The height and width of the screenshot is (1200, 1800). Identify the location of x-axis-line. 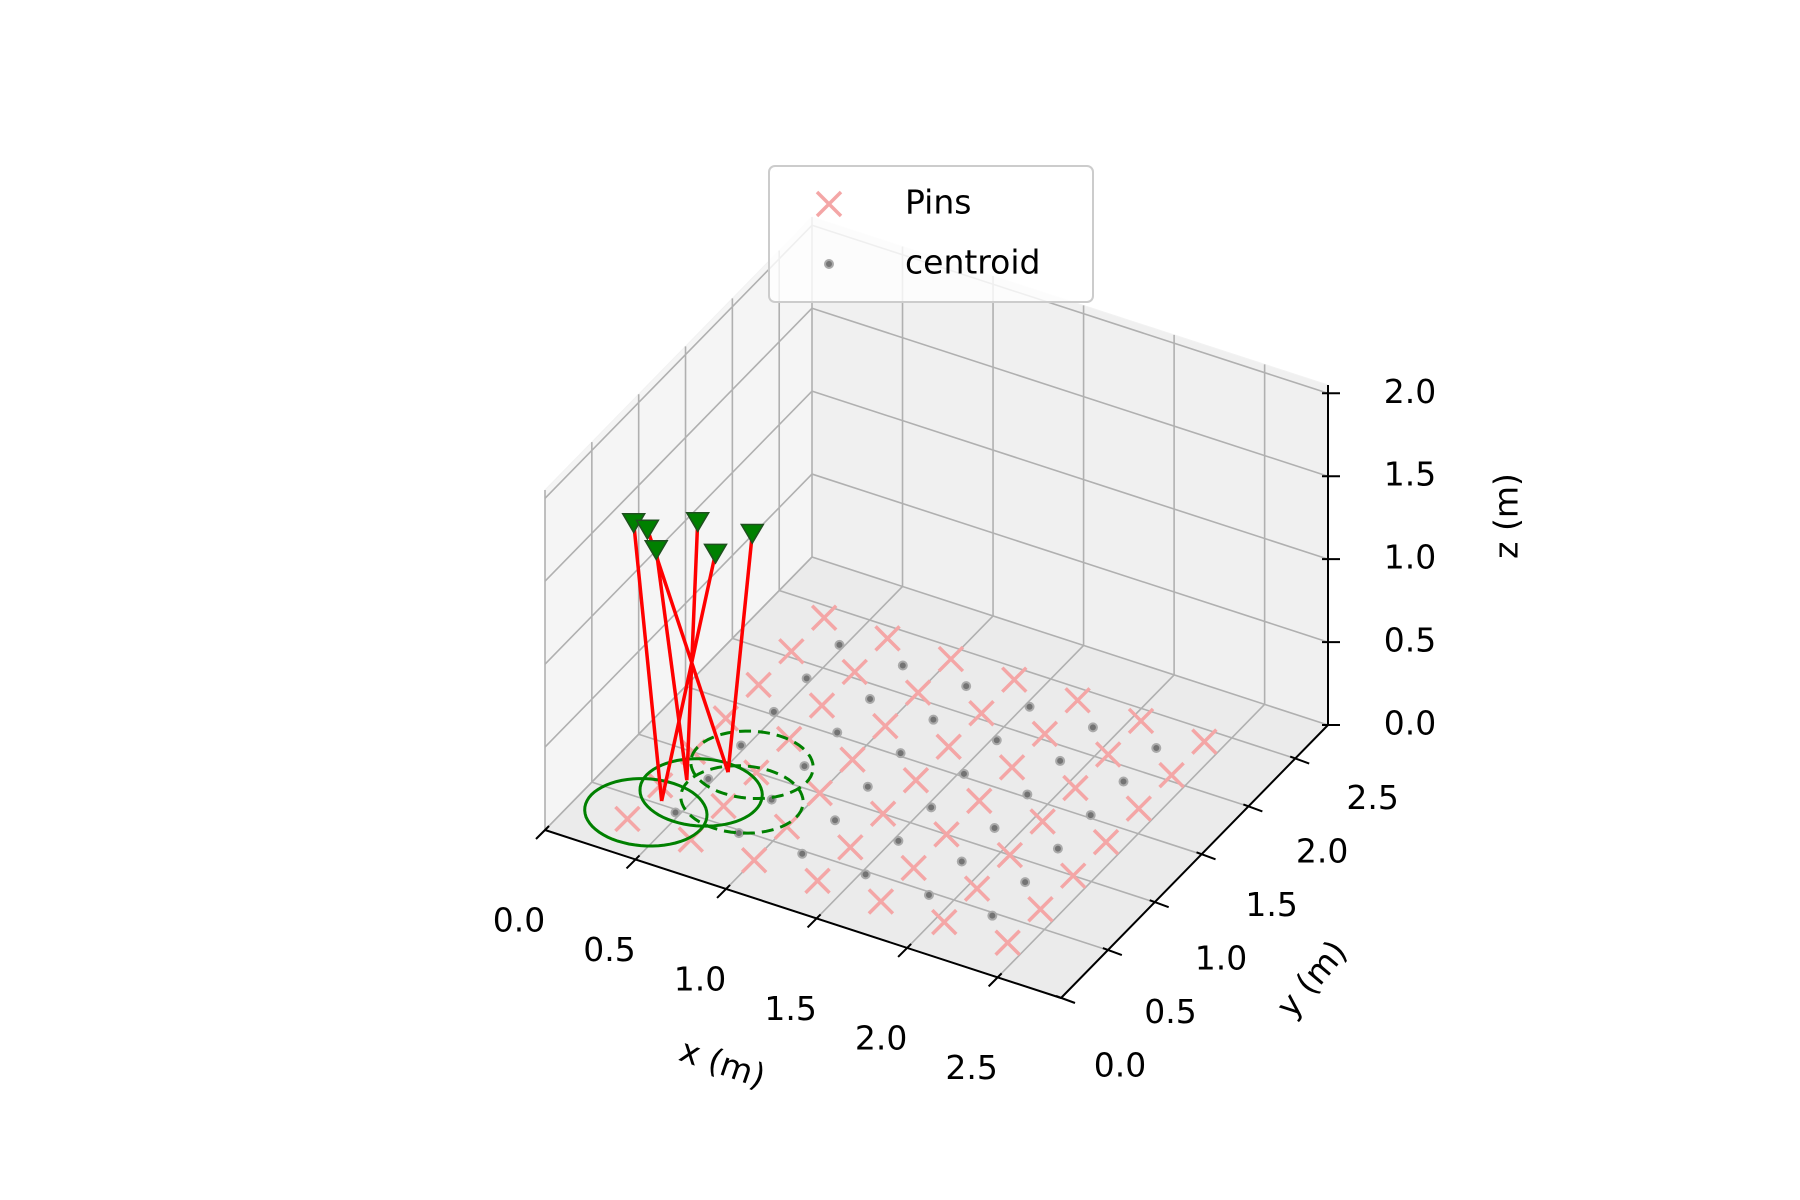
(803, 914).